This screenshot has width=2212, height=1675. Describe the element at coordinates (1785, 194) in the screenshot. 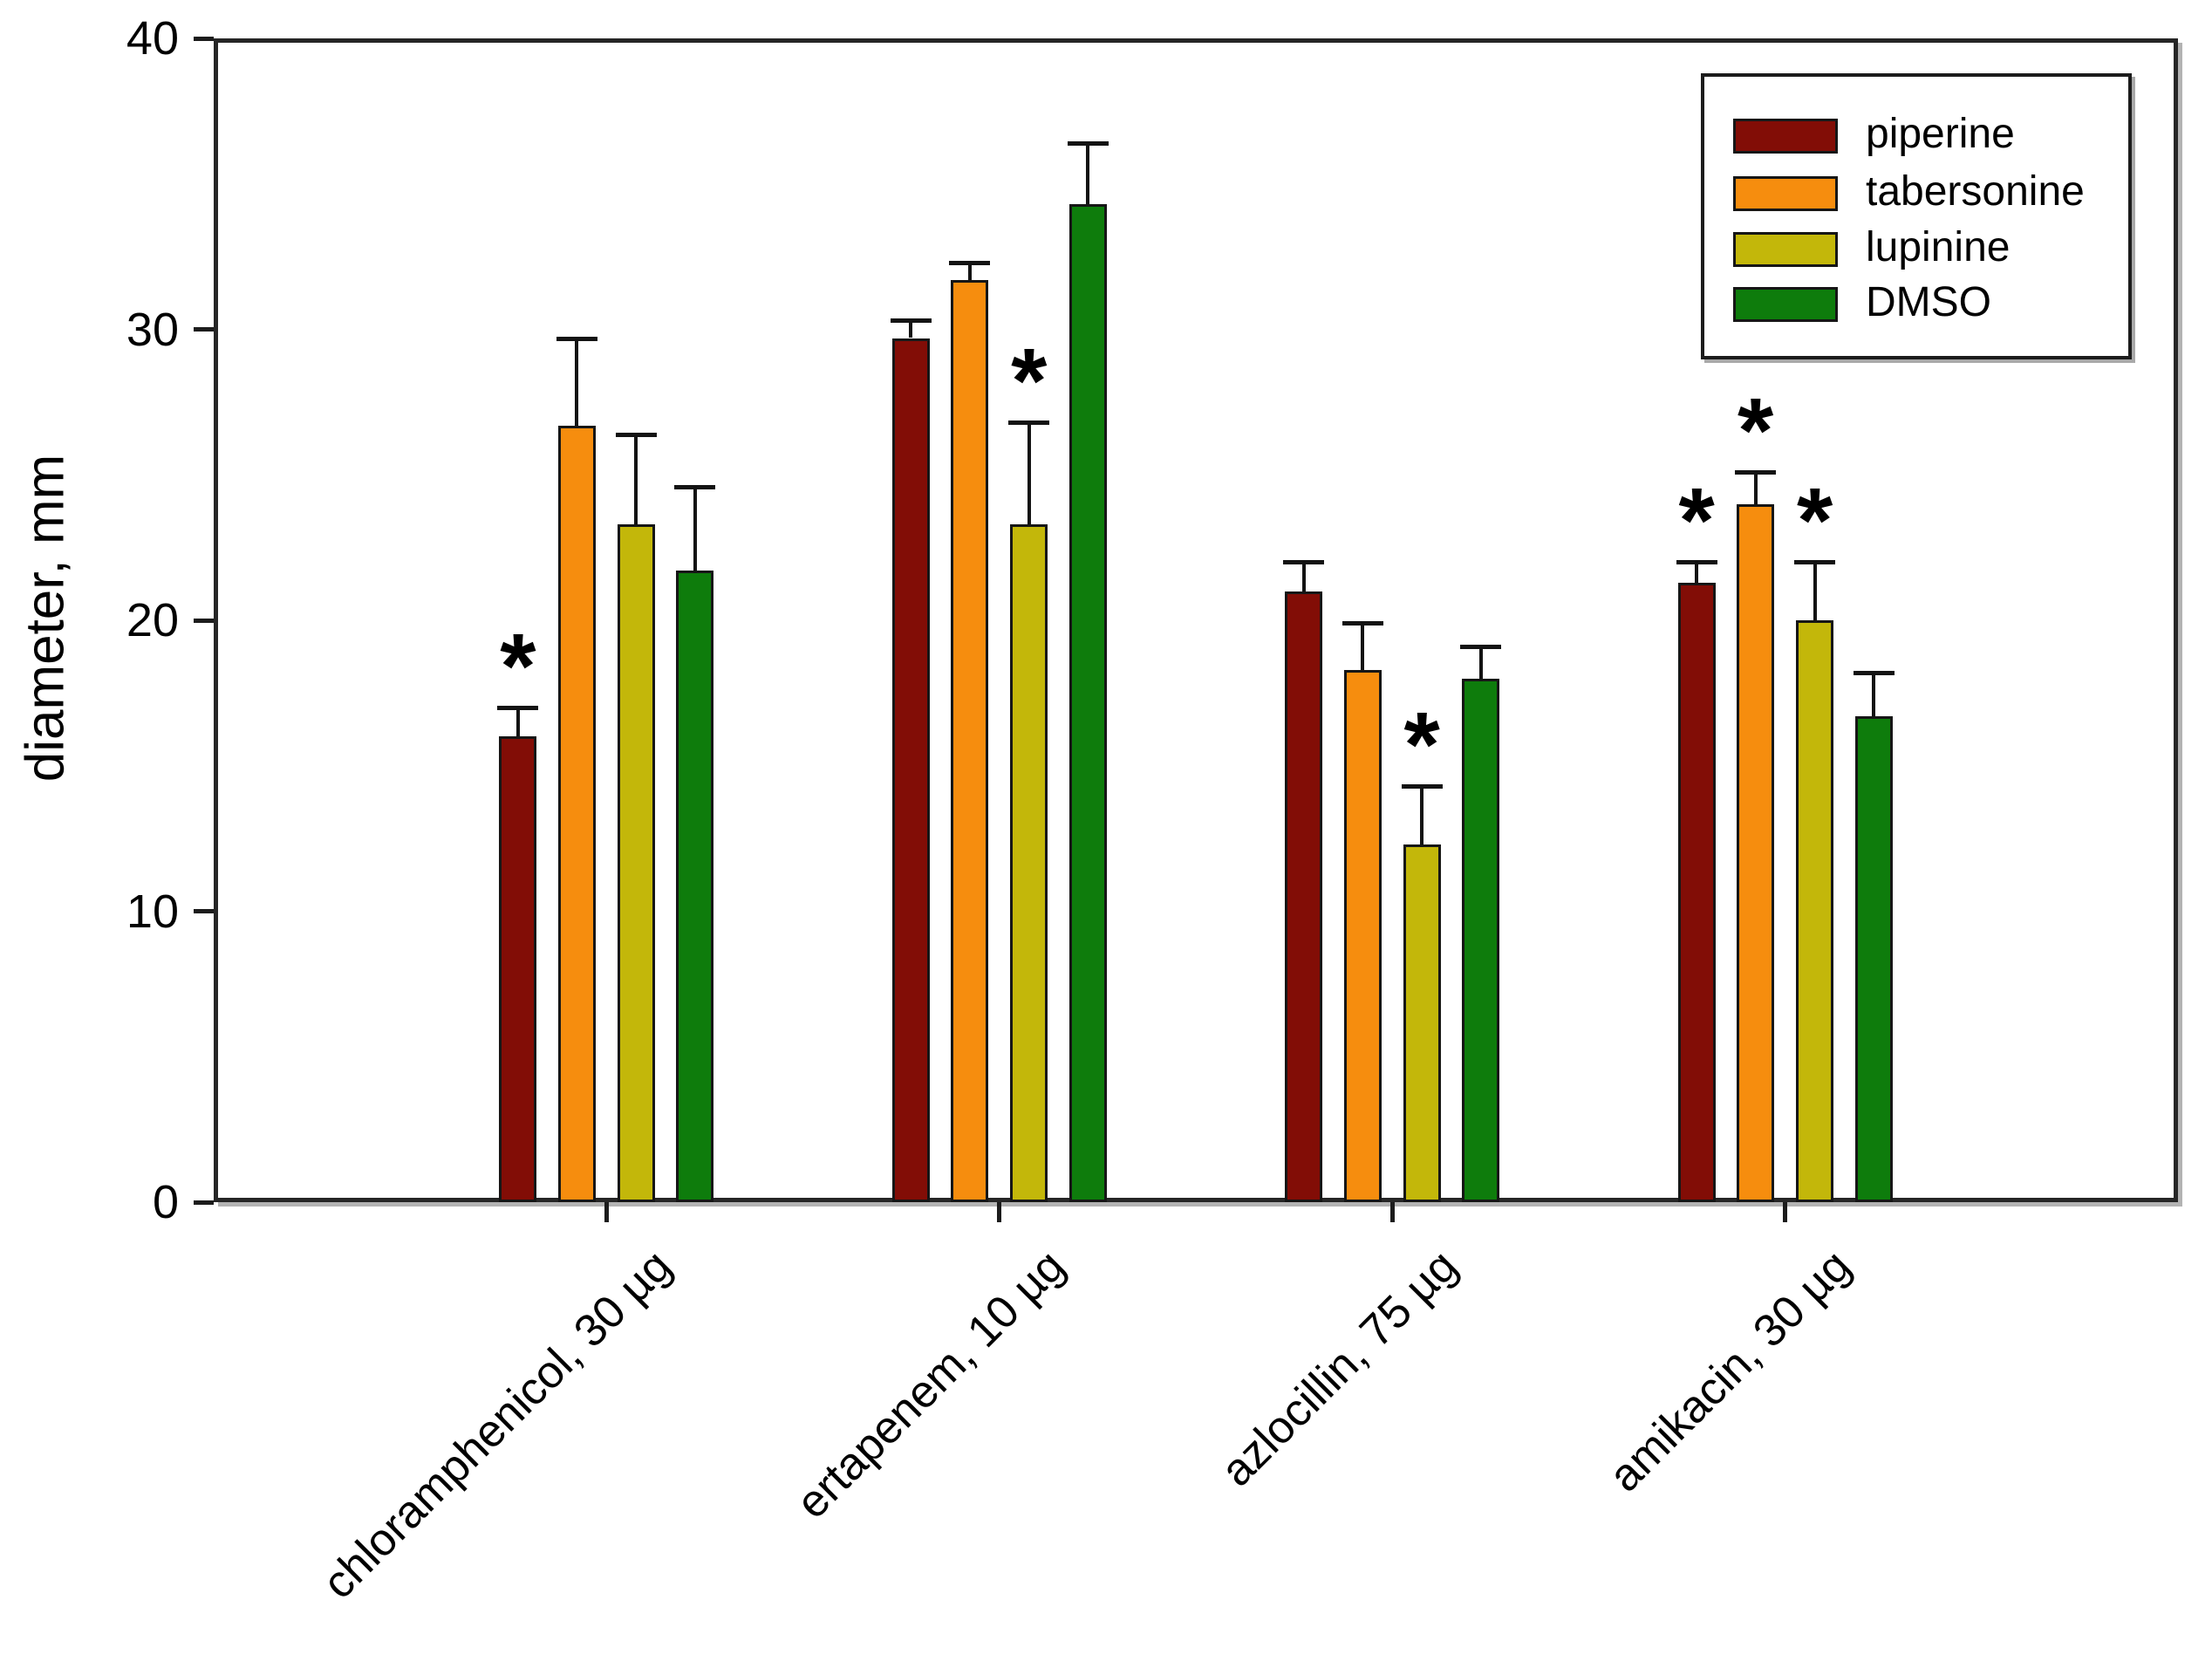

I see `legend-swatch-tabersonine` at that location.